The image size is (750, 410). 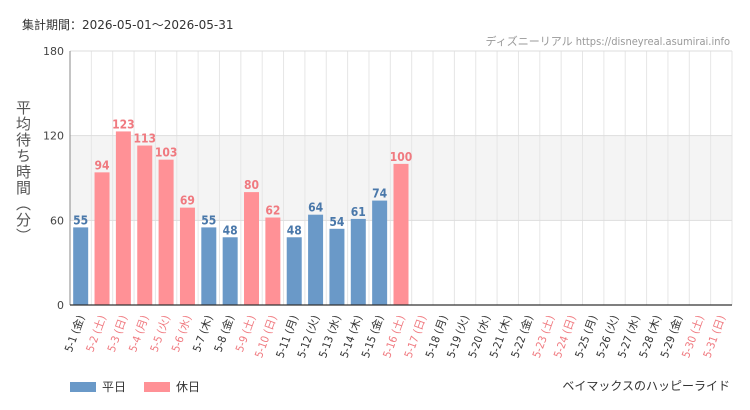 What do you see at coordinates (60, 305) in the screenshot?
I see `y-tick-label: 0` at bounding box center [60, 305].